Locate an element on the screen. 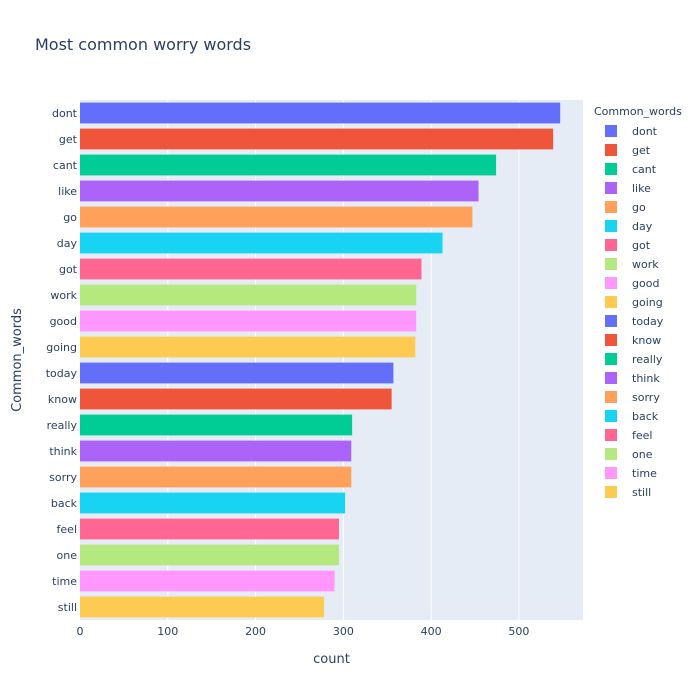  chart-title: Most common worry words is located at coordinates (143, 44).